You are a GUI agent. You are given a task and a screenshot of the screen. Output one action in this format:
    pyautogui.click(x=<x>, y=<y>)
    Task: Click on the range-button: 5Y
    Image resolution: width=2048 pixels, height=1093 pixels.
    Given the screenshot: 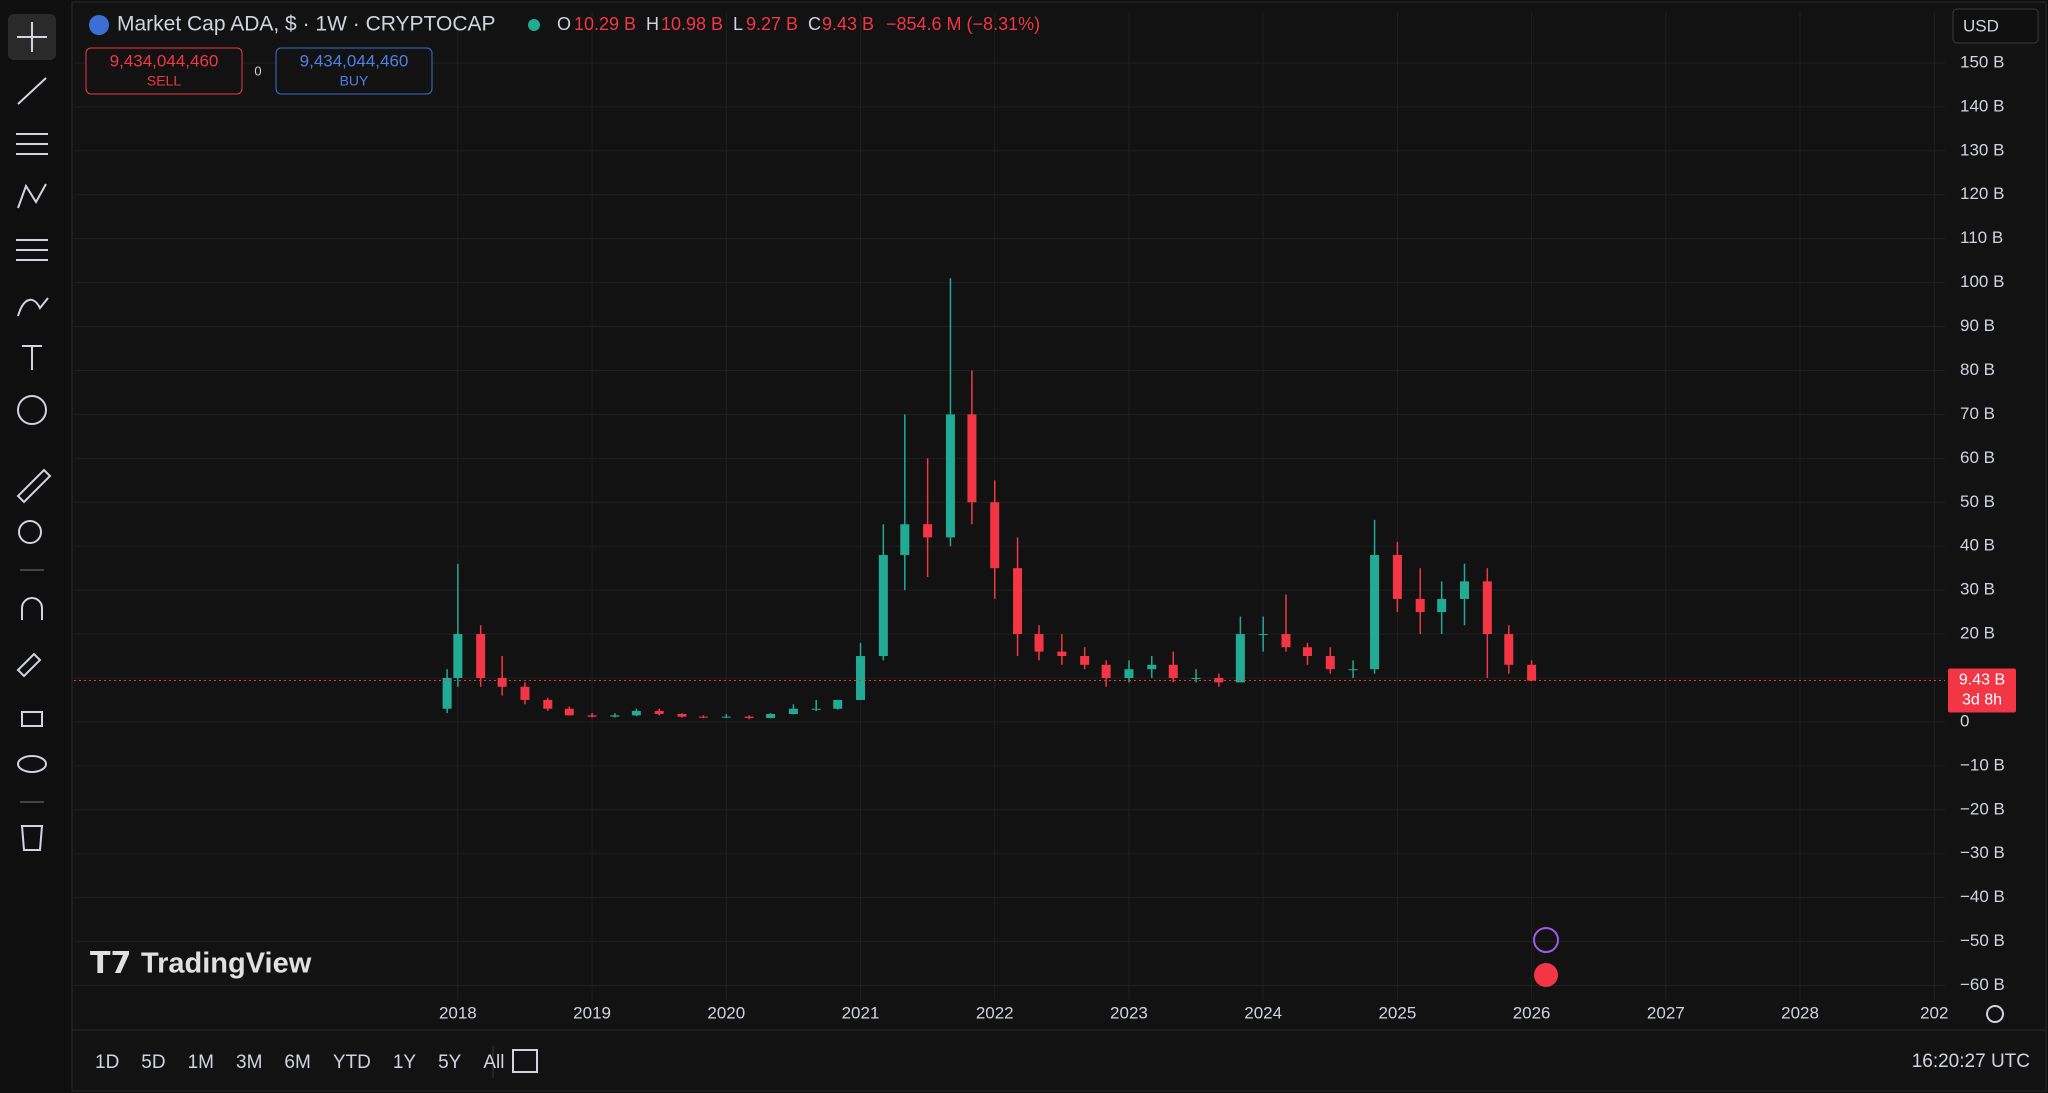 What is the action you would take?
    pyautogui.click(x=450, y=1062)
    